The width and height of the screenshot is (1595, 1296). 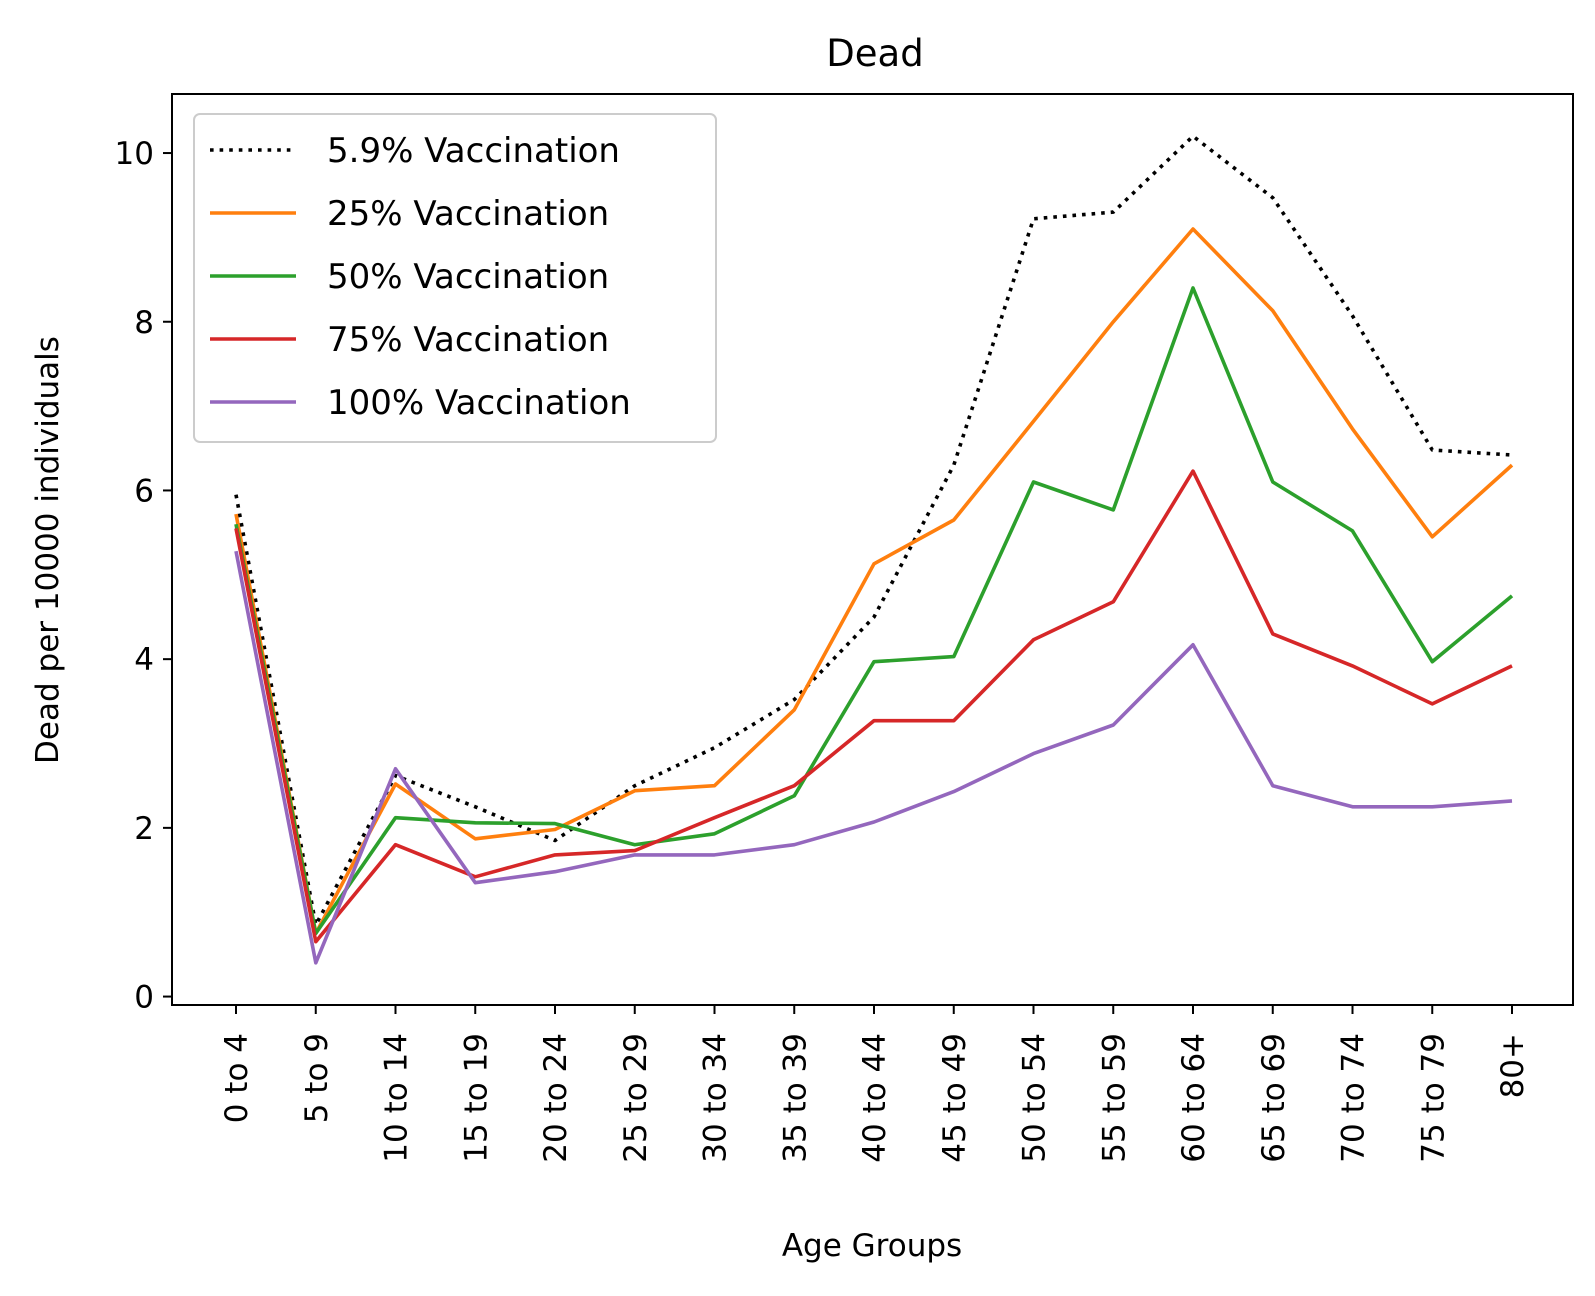 I want to click on y-tick-label: 10, so click(x=134, y=154).